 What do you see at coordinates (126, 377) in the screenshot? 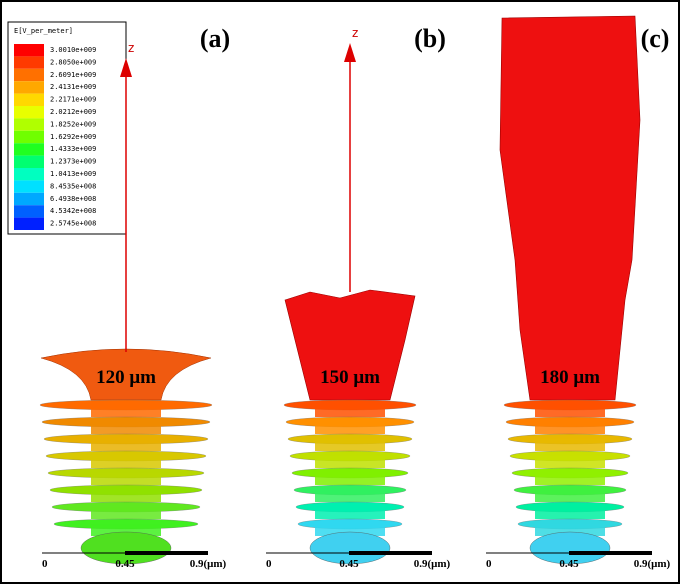
I see `length-label: 120 μm` at bounding box center [126, 377].